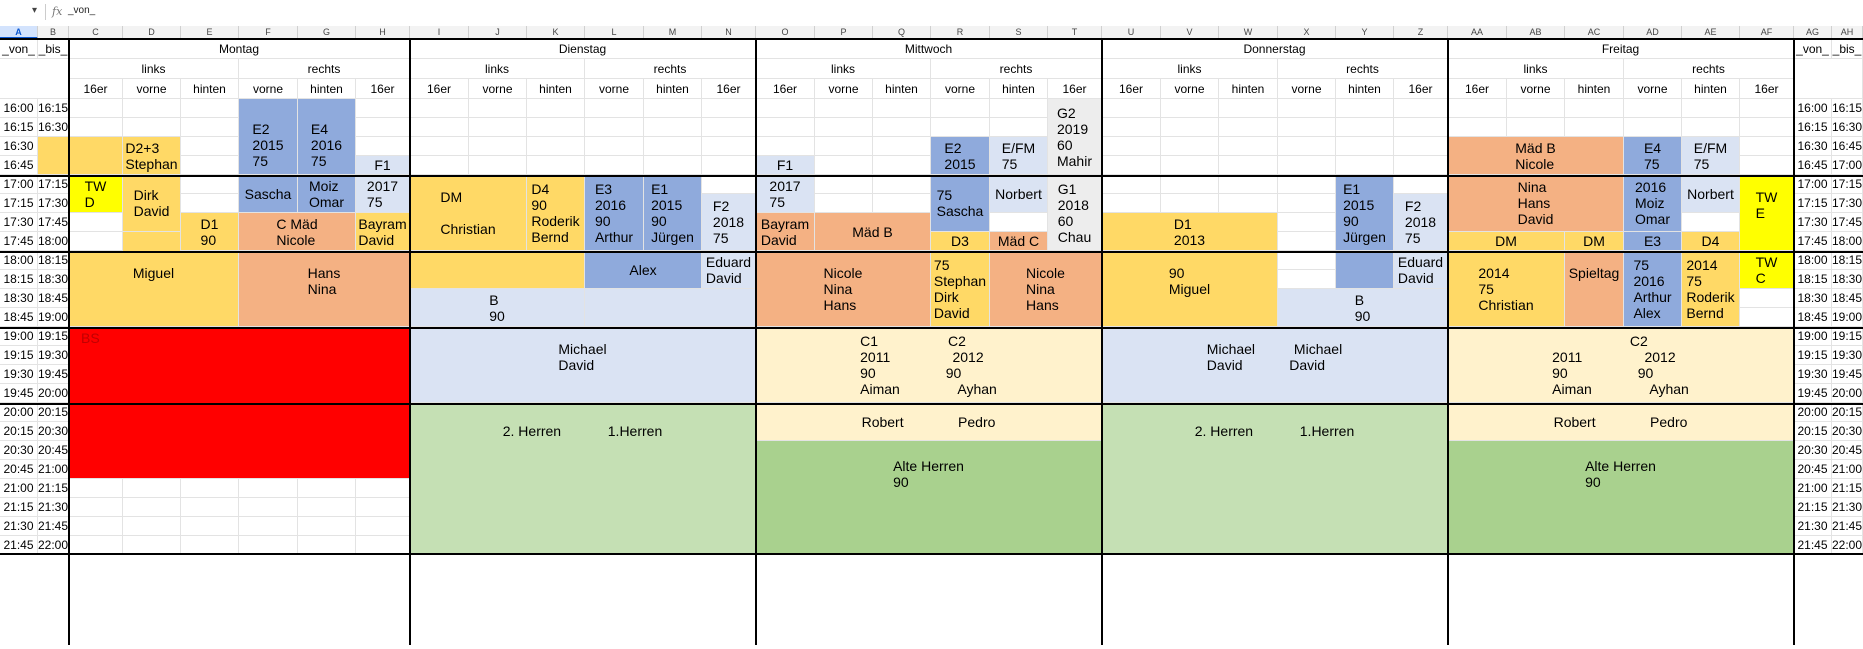  What do you see at coordinates (1536, 156) in the screenshot?
I see `schedule-block: Mäd B Nicole` at bounding box center [1536, 156].